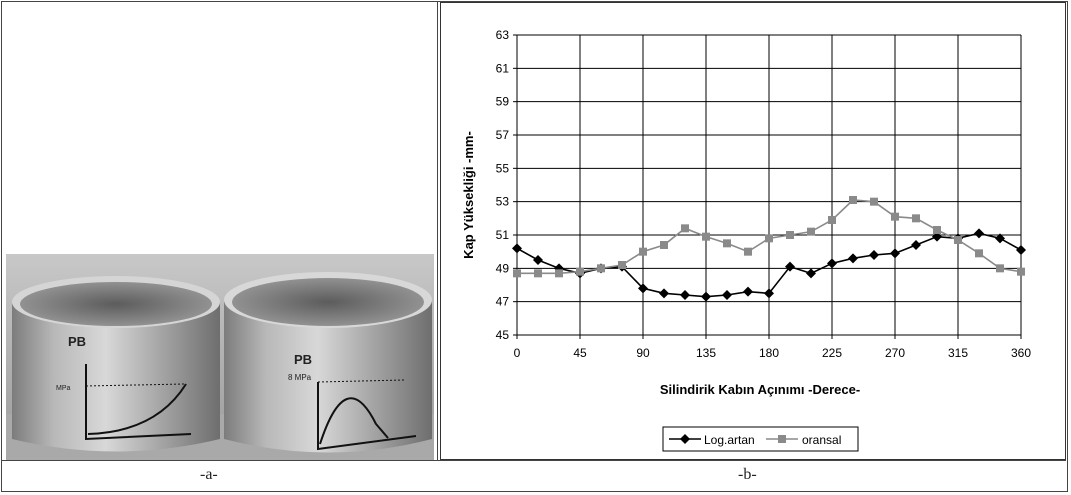 This screenshot has height=495, width=1071. Describe the element at coordinates (769, 249) in the screenshot. I see `series-lines` at that location.